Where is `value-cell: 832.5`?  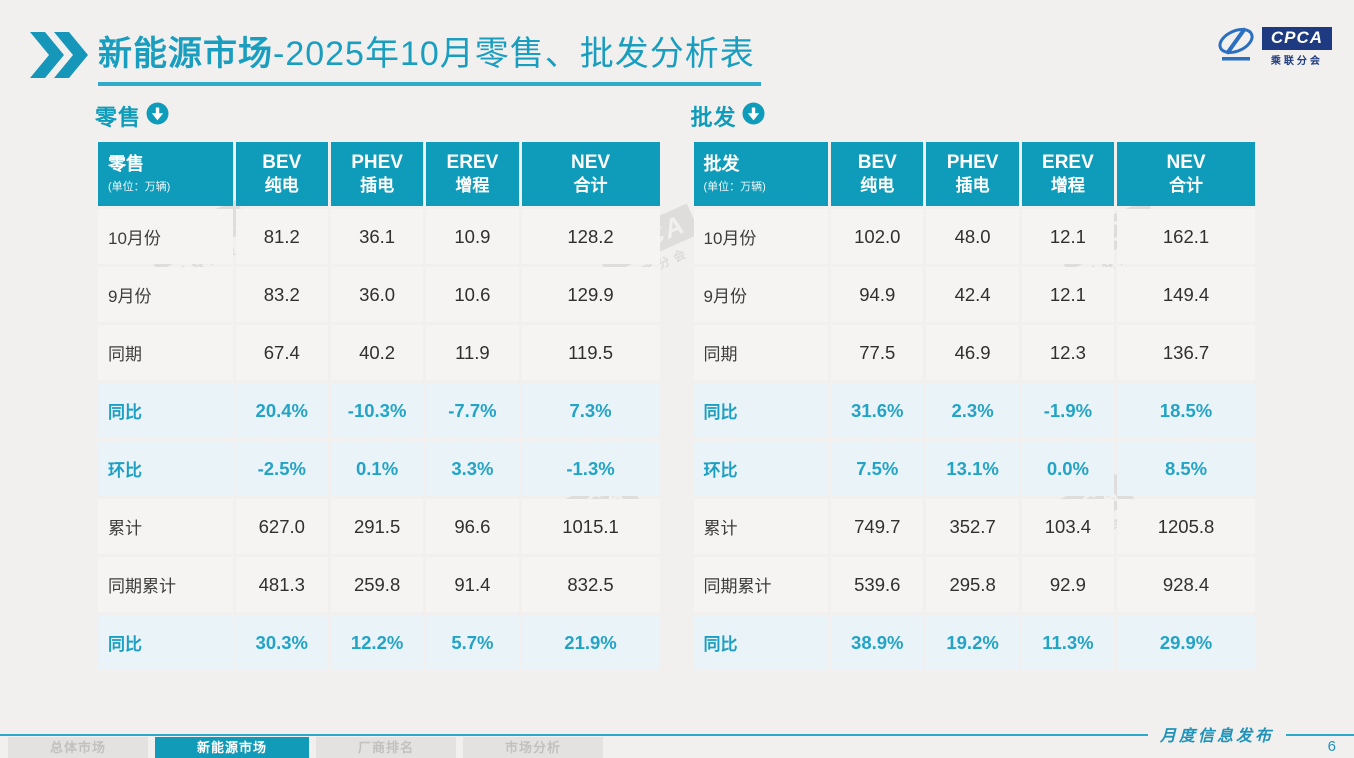 value-cell: 832.5 is located at coordinates (590, 584).